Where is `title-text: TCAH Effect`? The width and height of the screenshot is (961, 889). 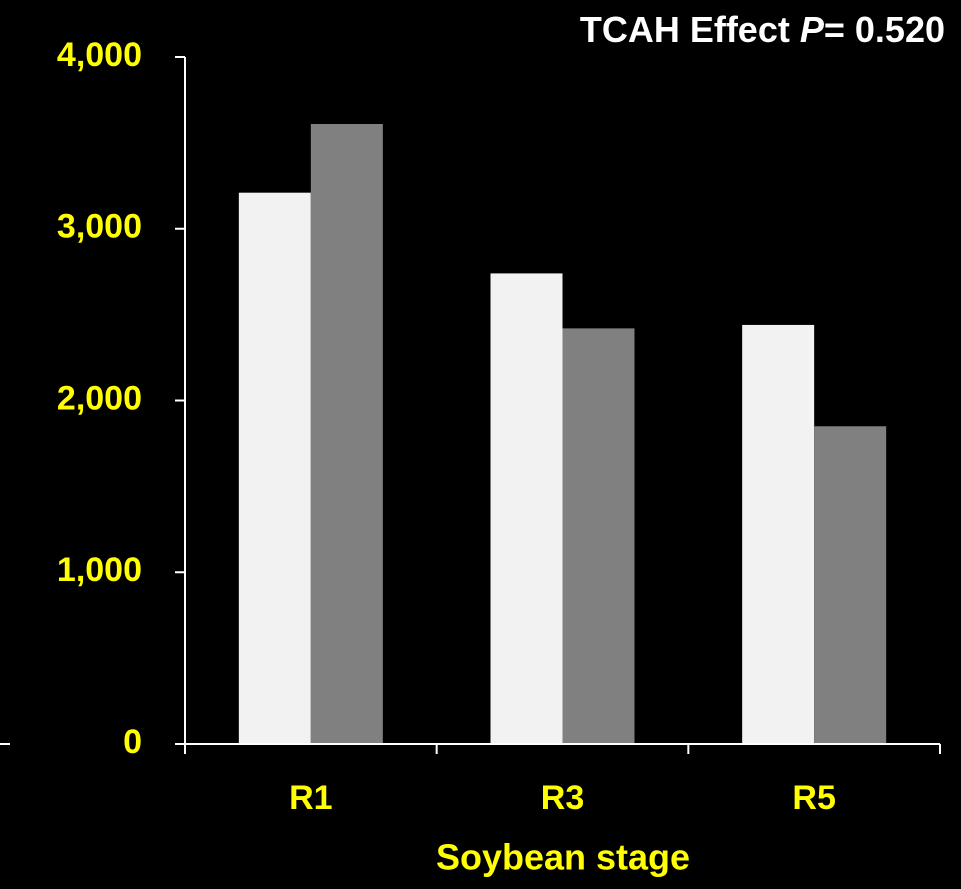
title-text: TCAH Effect is located at coordinates (685, 29).